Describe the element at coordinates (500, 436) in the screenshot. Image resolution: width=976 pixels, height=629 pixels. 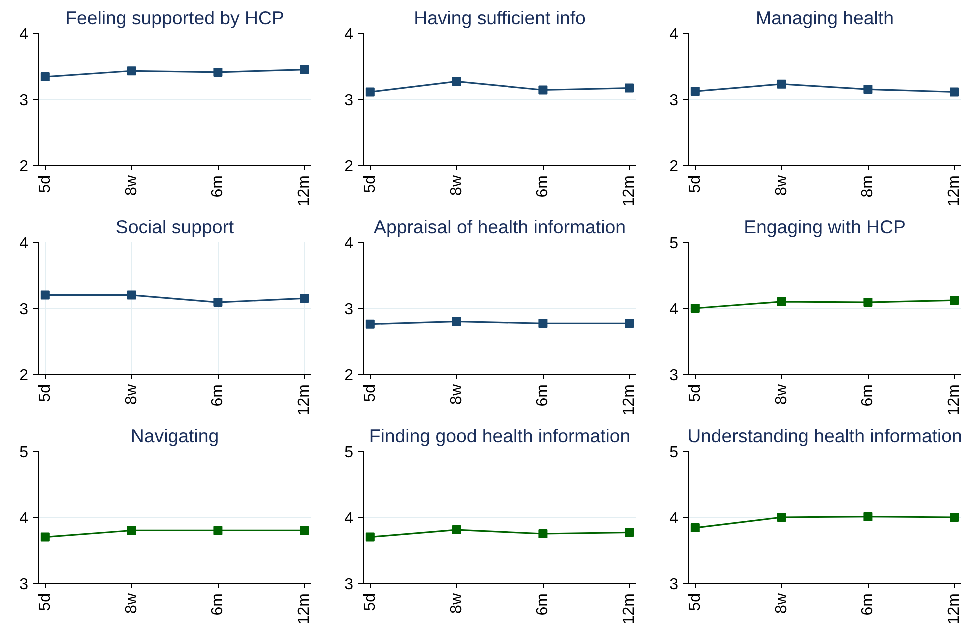
I see `chart-title: Finding good health information` at that location.